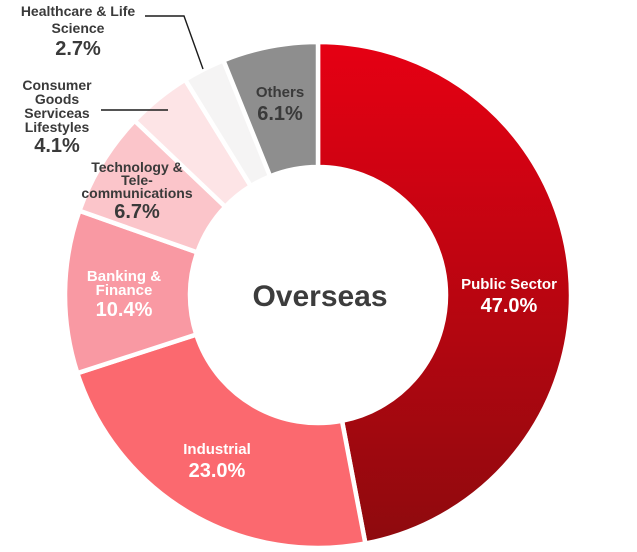 Image resolution: width=637 pixels, height=552 pixels. Describe the element at coordinates (57, 146) in the screenshot. I see `consumer-goods-pct: 4.1%` at that location.